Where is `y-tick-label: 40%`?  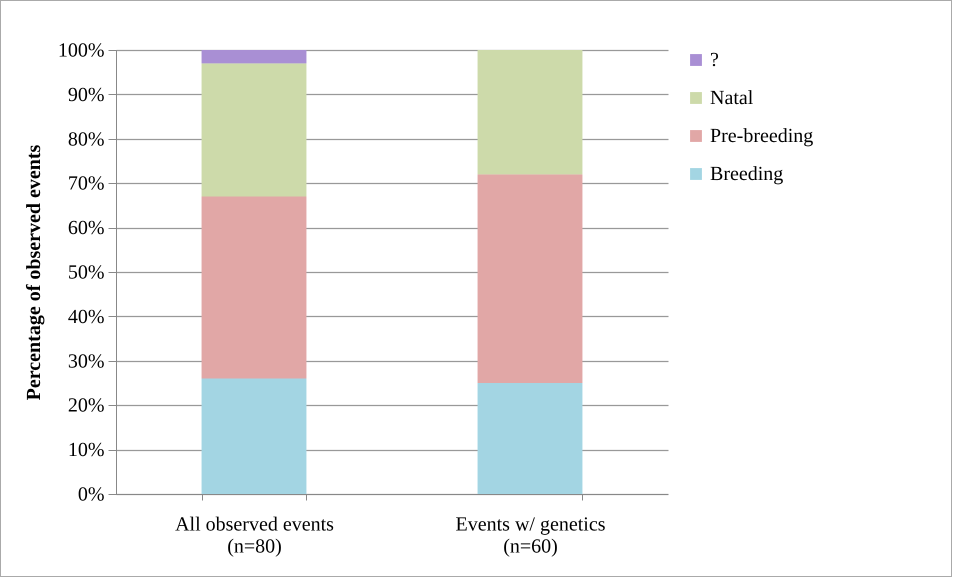 y-tick-label: 40% is located at coordinates (86, 317).